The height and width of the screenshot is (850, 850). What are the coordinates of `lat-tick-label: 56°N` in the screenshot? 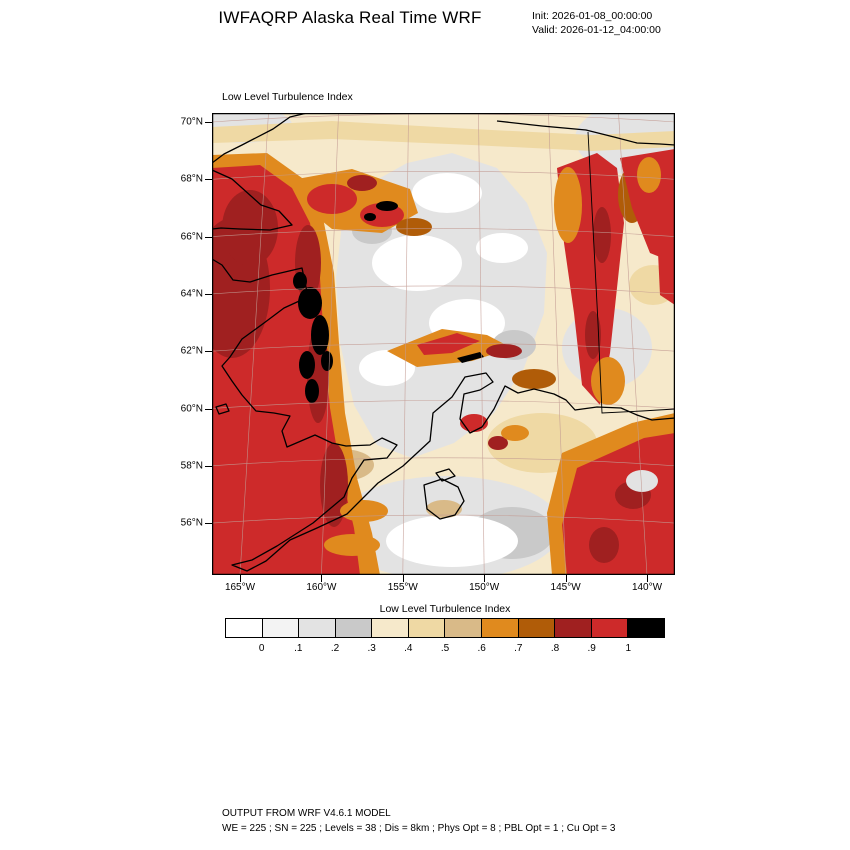 It's located at (191, 523).